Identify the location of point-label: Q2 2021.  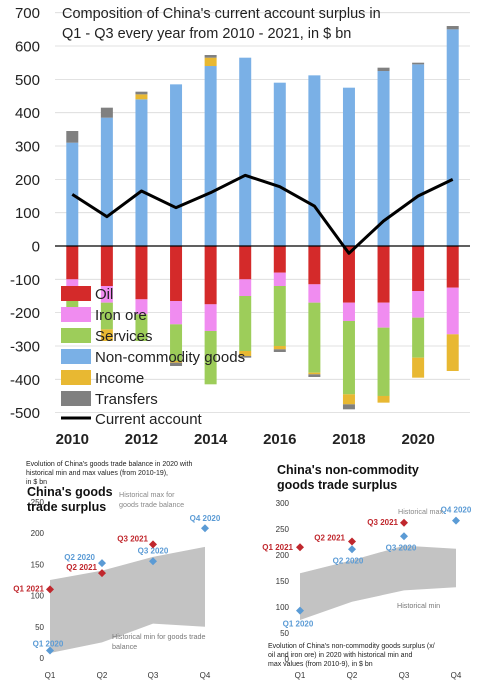
(329, 537).